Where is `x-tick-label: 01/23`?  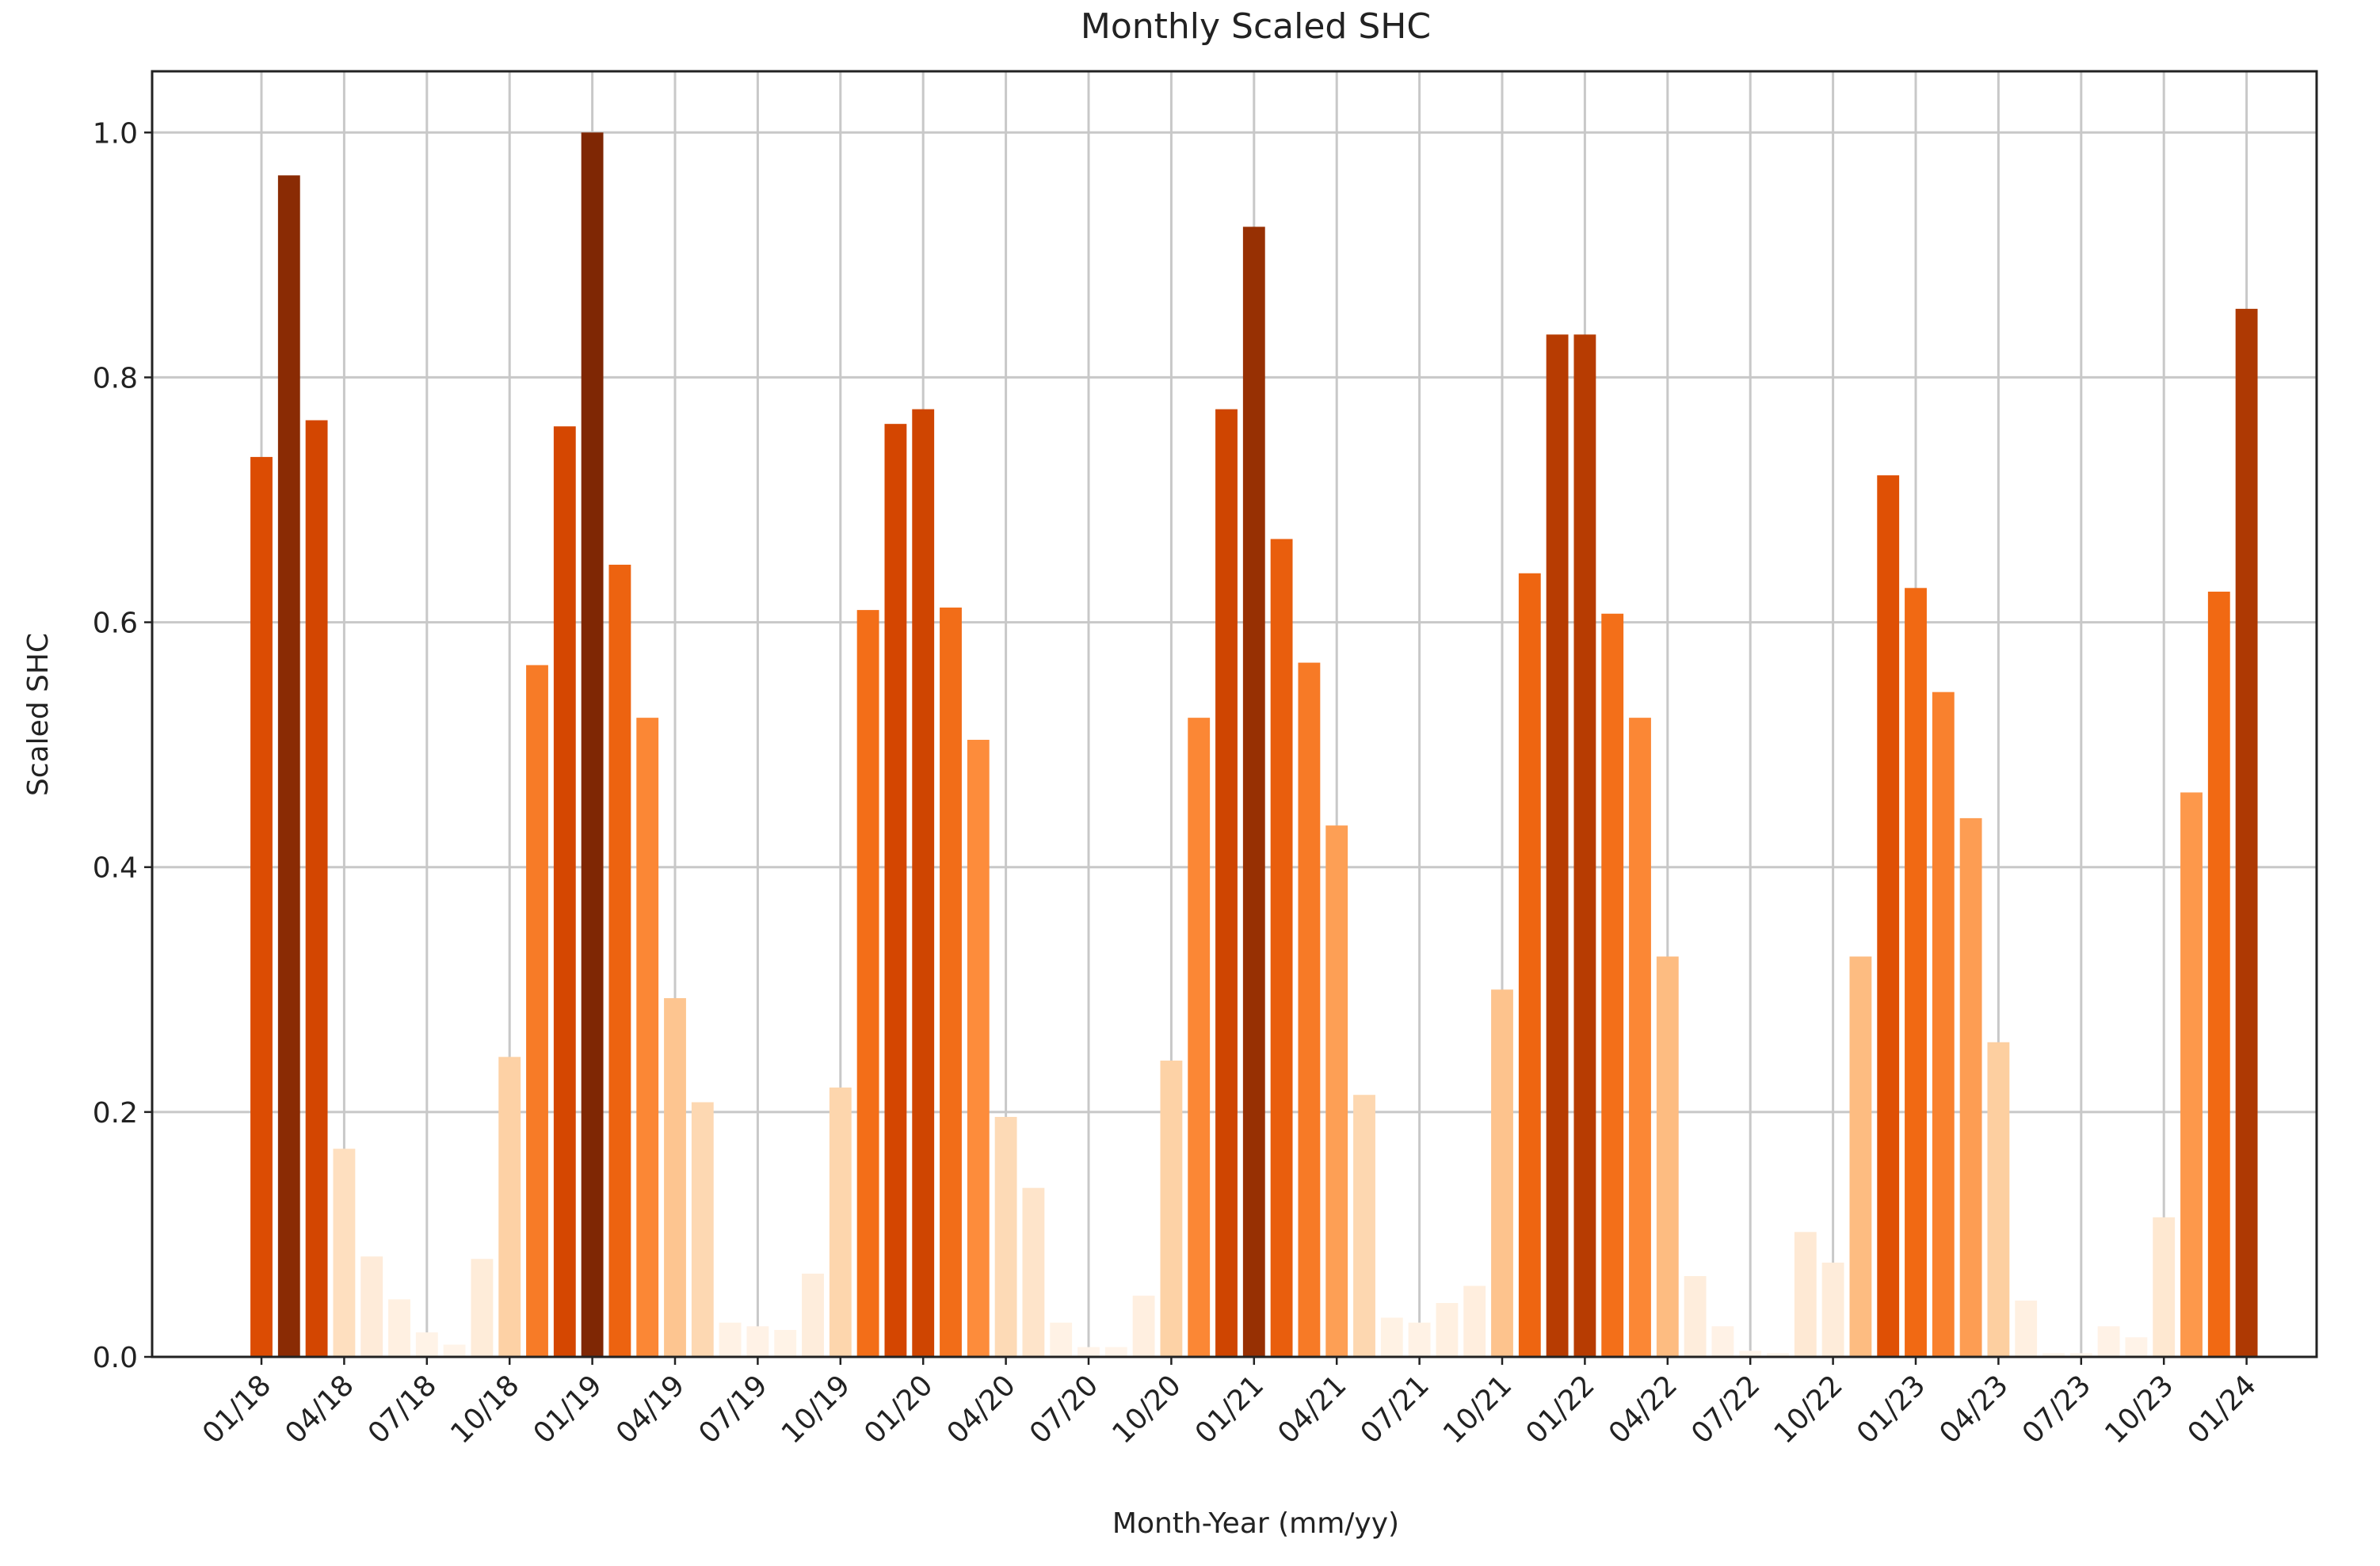 x-tick-label: 01/23 is located at coordinates (1892, 1409).